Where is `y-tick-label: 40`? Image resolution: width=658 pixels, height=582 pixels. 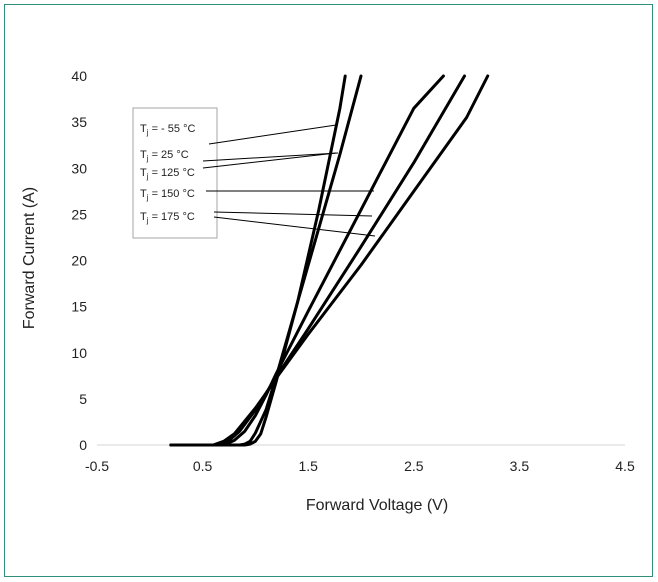
y-tick-label: 40 is located at coordinates (79, 76).